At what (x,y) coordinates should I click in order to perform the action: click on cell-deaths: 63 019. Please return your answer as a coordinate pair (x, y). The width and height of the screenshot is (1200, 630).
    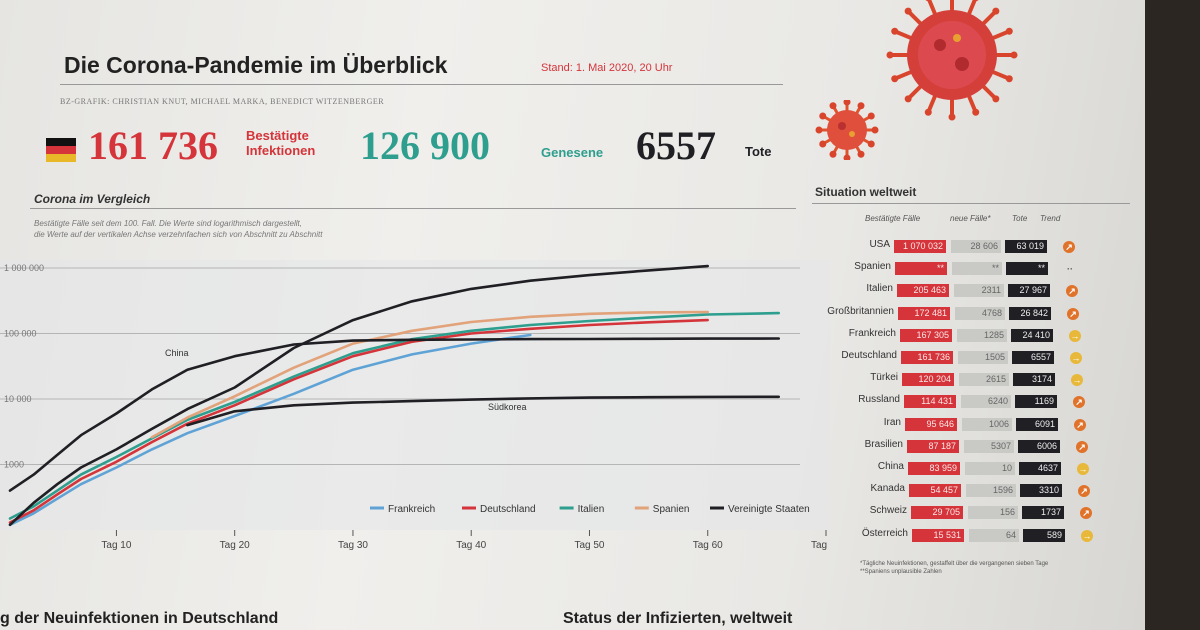
    Looking at the image, I should click on (1026, 246).